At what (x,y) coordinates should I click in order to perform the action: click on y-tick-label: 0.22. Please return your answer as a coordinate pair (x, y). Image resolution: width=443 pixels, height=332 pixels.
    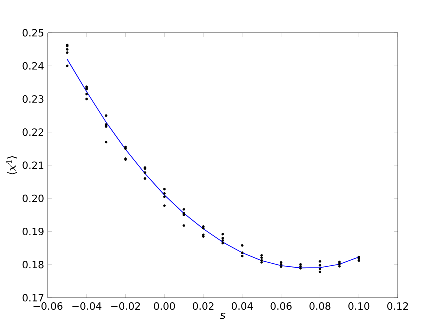
    Looking at the image, I should click on (33, 132).